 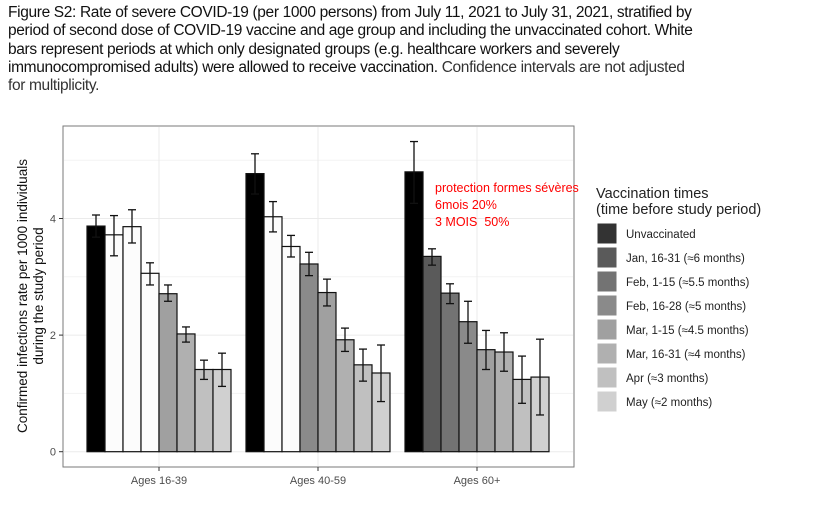 I want to click on y-tick-label: 0, so click(x=53, y=453).